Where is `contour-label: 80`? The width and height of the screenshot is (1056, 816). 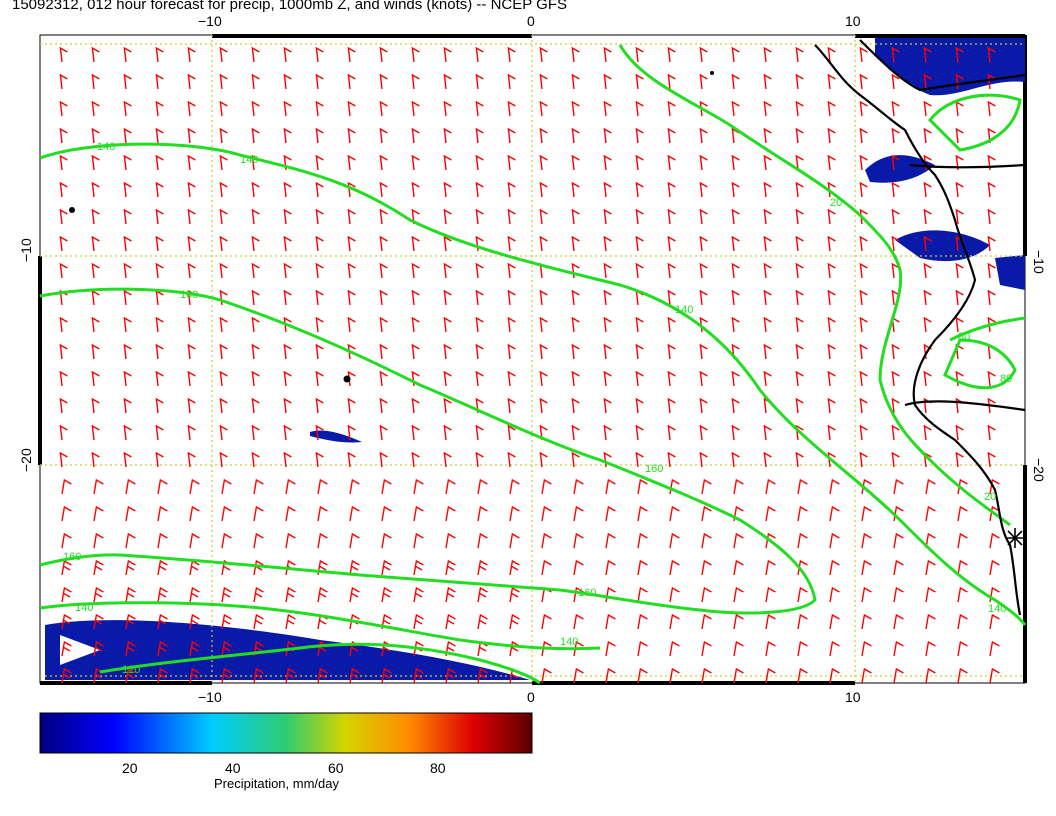
contour-label: 80 is located at coordinates (964, 337).